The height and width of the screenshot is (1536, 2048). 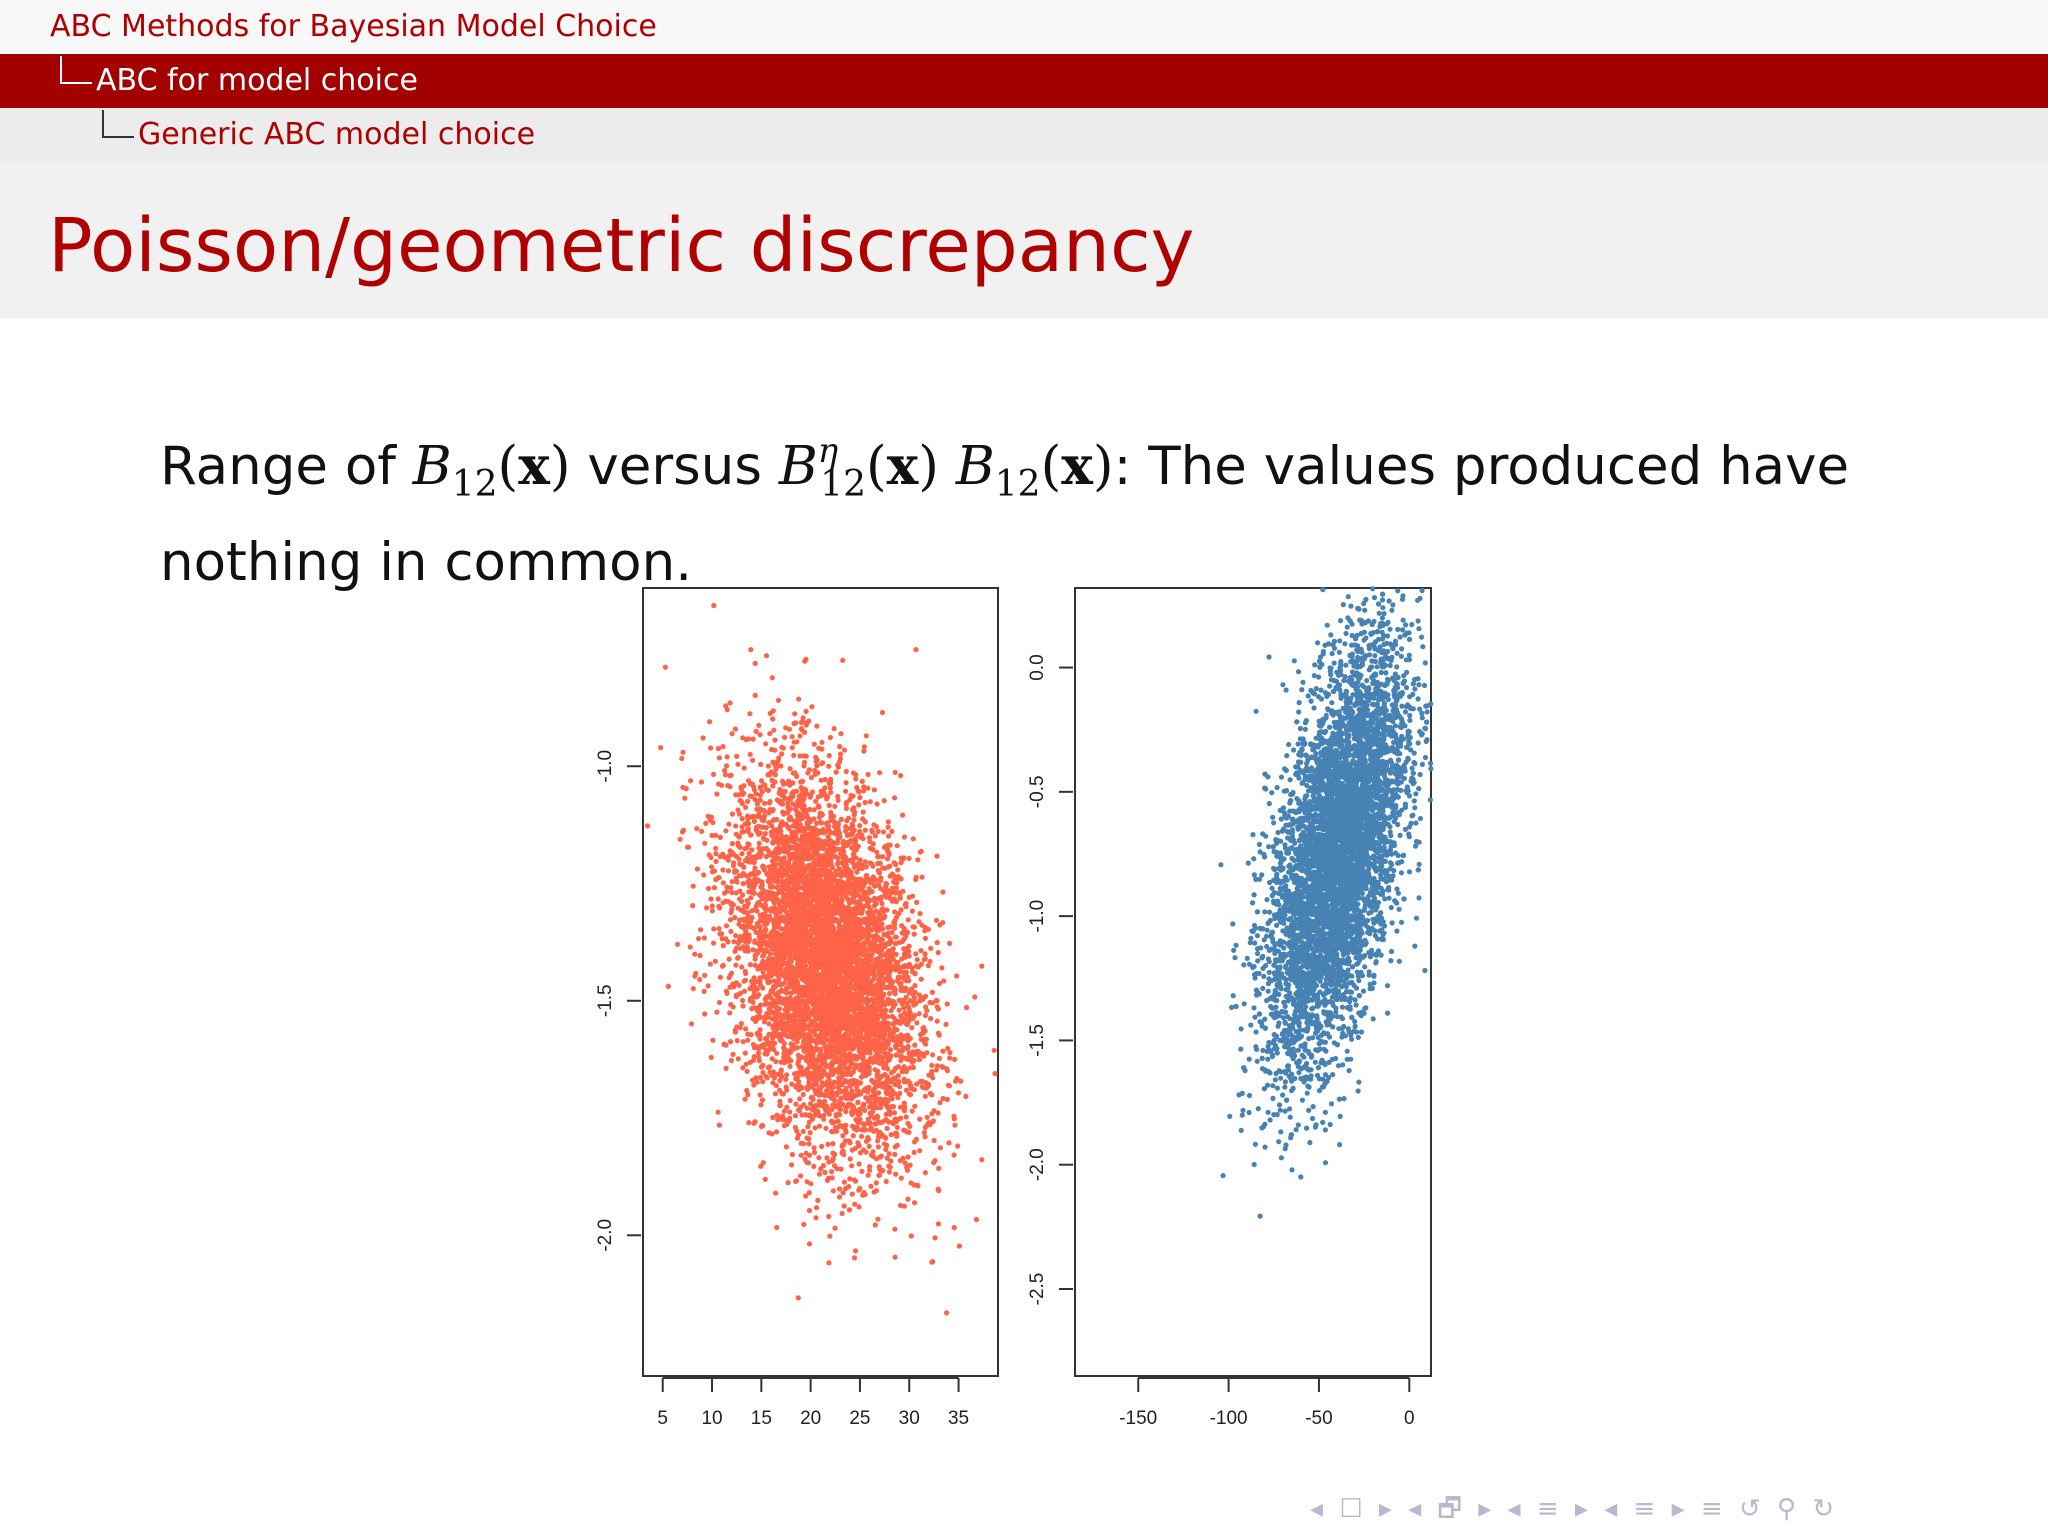 I want to click on header-subsection-row, so click(x=1024, y=81).